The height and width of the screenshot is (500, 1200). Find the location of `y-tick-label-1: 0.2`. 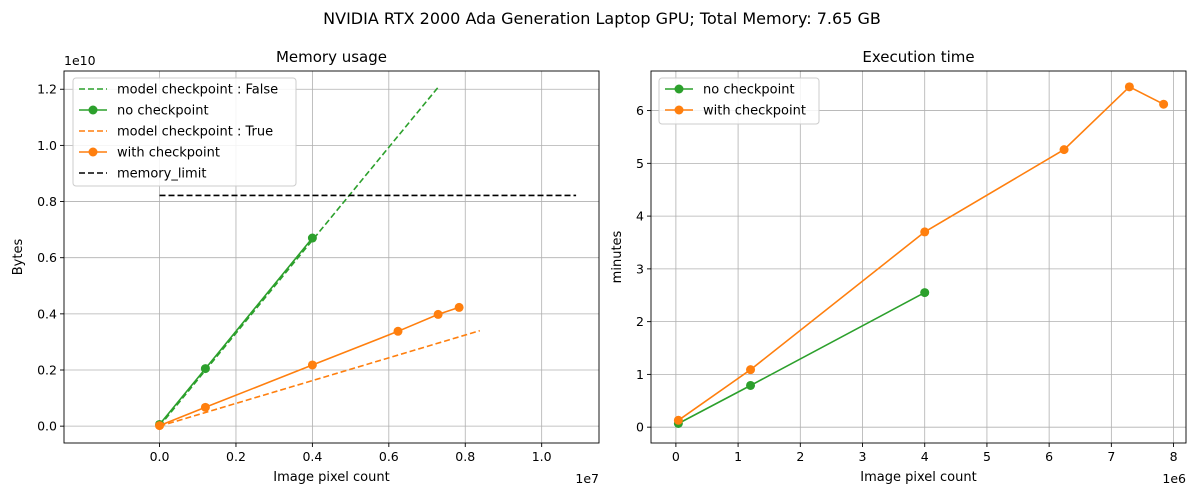

y-tick-label-1: 0.2 is located at coordinates (47, 370).